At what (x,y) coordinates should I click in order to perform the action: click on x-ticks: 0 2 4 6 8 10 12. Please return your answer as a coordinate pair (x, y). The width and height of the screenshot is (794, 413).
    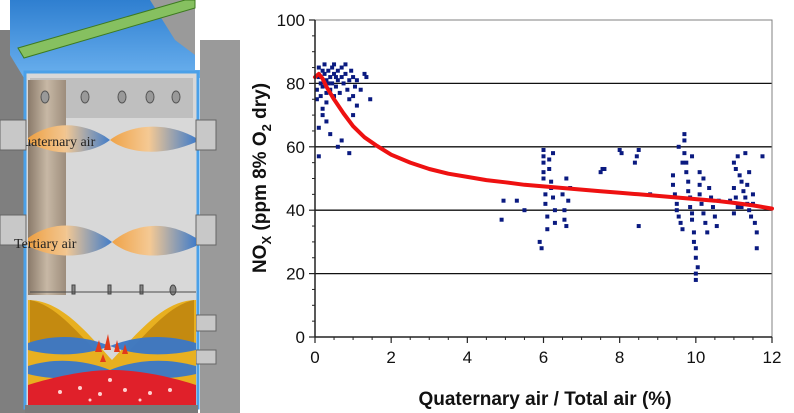
    Looking at the image, I should click on (545, 352).